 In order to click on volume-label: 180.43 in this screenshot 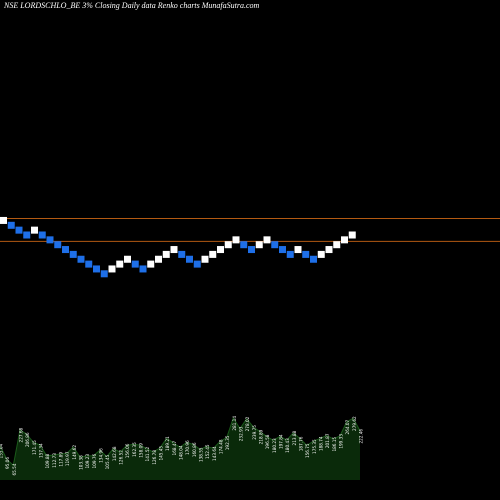, I will do `click(287, 445)`.